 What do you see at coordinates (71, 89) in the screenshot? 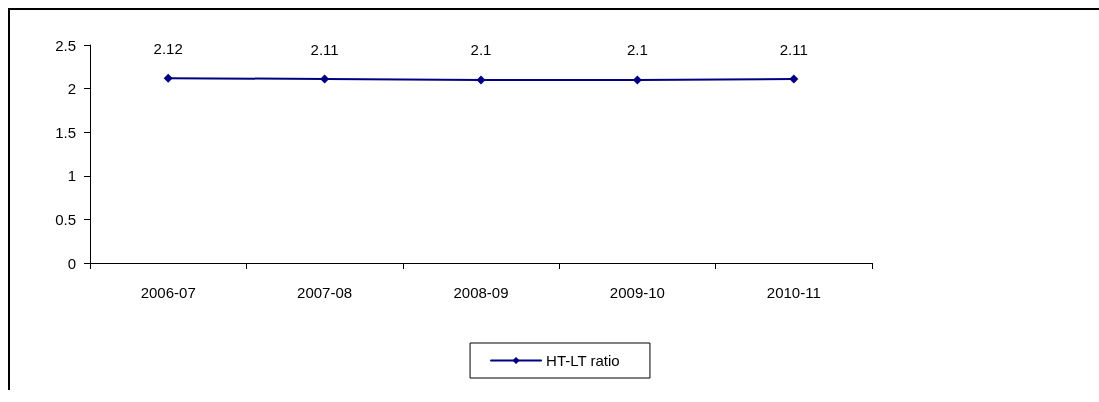
I see `y-tick-label: 2` at bounding box center [71, 89].